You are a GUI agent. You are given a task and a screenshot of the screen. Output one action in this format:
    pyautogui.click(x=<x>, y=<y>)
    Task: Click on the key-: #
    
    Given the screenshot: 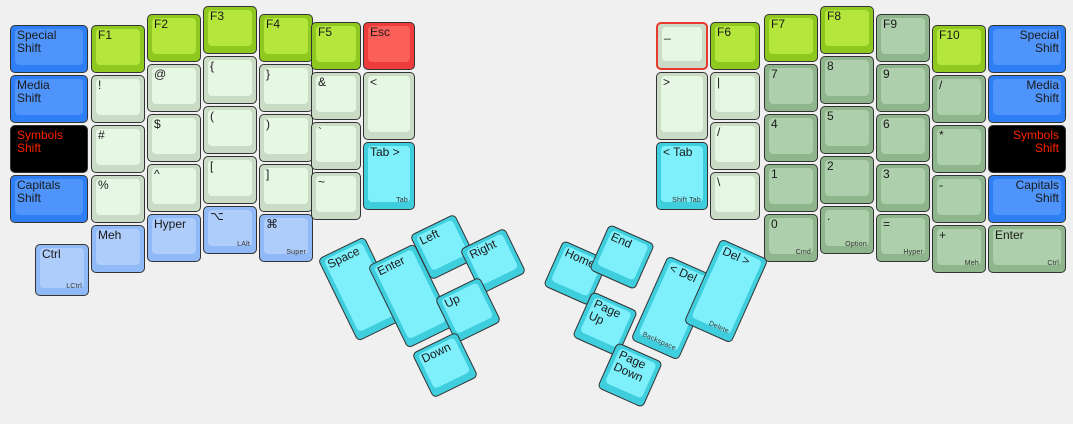 What is the action you would take?
    pyautogui.click(x=118, y=149)
    